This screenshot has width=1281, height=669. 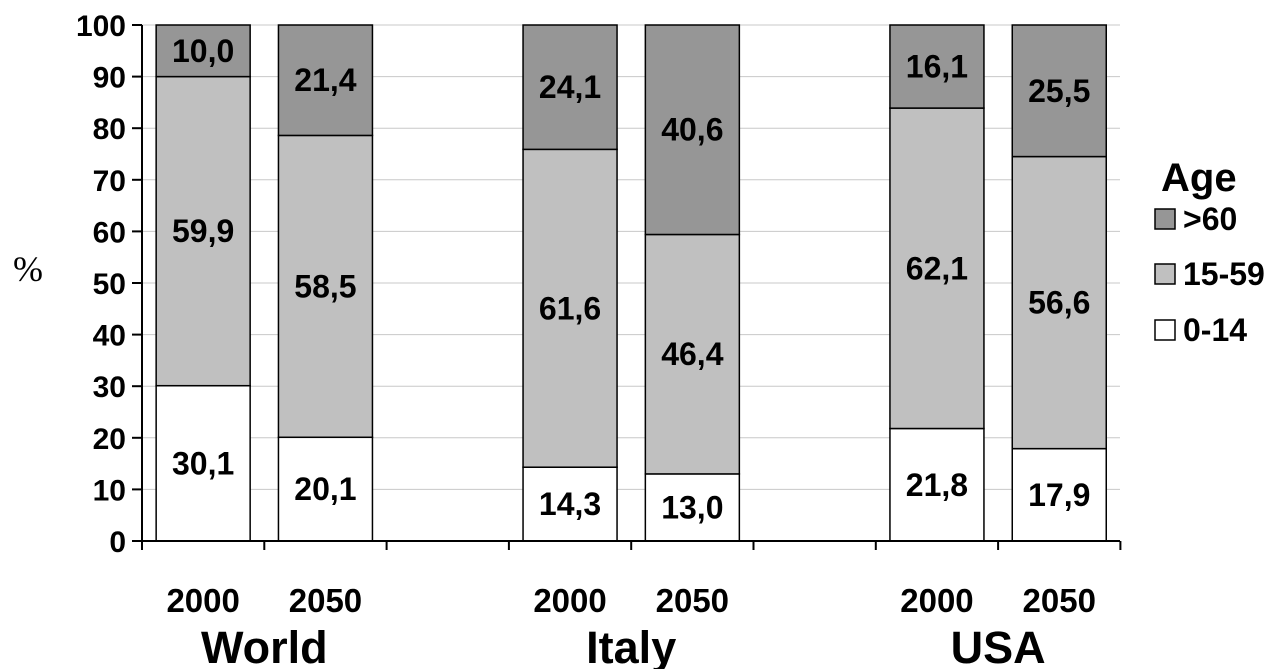 What do you see at coordinates (109, 387) in the screenshot?
I see `y-tick-label: 30` at bounding box center [109, 387].